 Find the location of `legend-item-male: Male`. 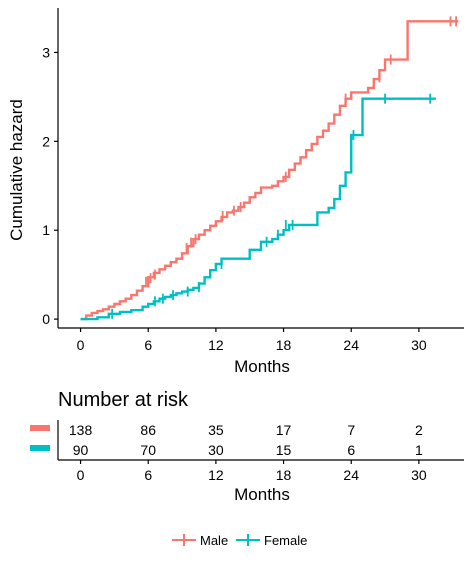

legend-item-male: Male is located at coordinates (200, 540).